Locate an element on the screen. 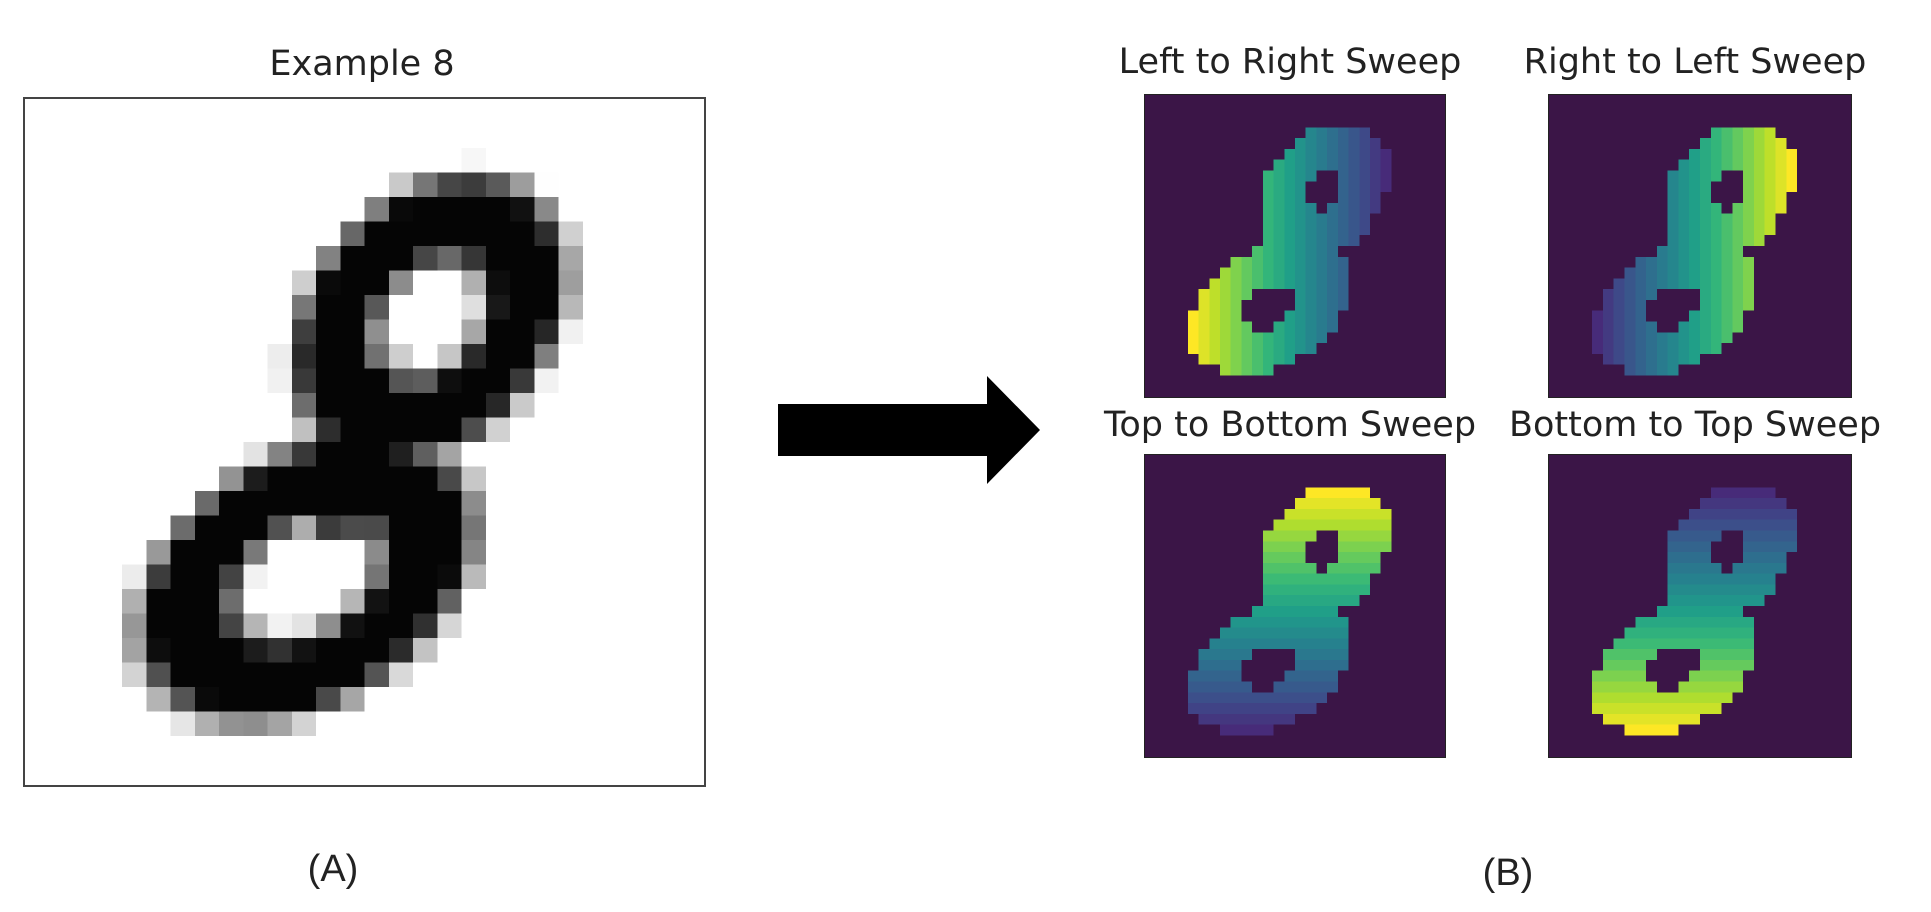 The width and height of the screenshot is (1931, 912). sweep-heatmap-bottom-to-top is located at coordinates (1700, 606).